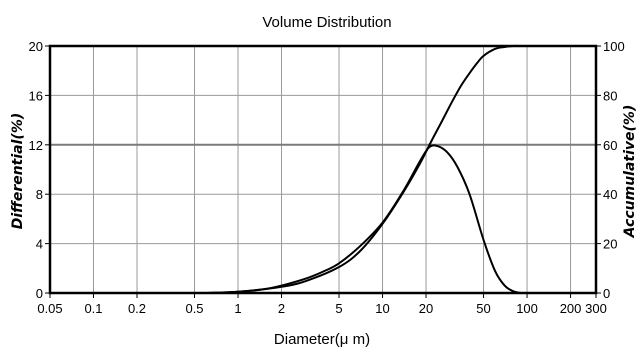 This screenshot has width=640, height=350. What do you see at coordinates (610, 244) in the screenshot?
I see `y2-tick-label: 20` at bounding box center [610, 244].